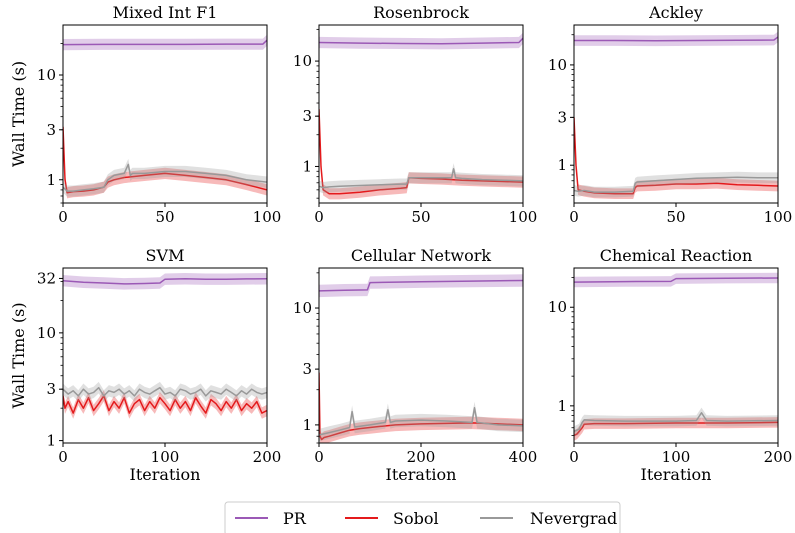 The height and width of the screenshot is (533, 795). I want to click on legend-item-sobol: Sobol, so click(392, 518).